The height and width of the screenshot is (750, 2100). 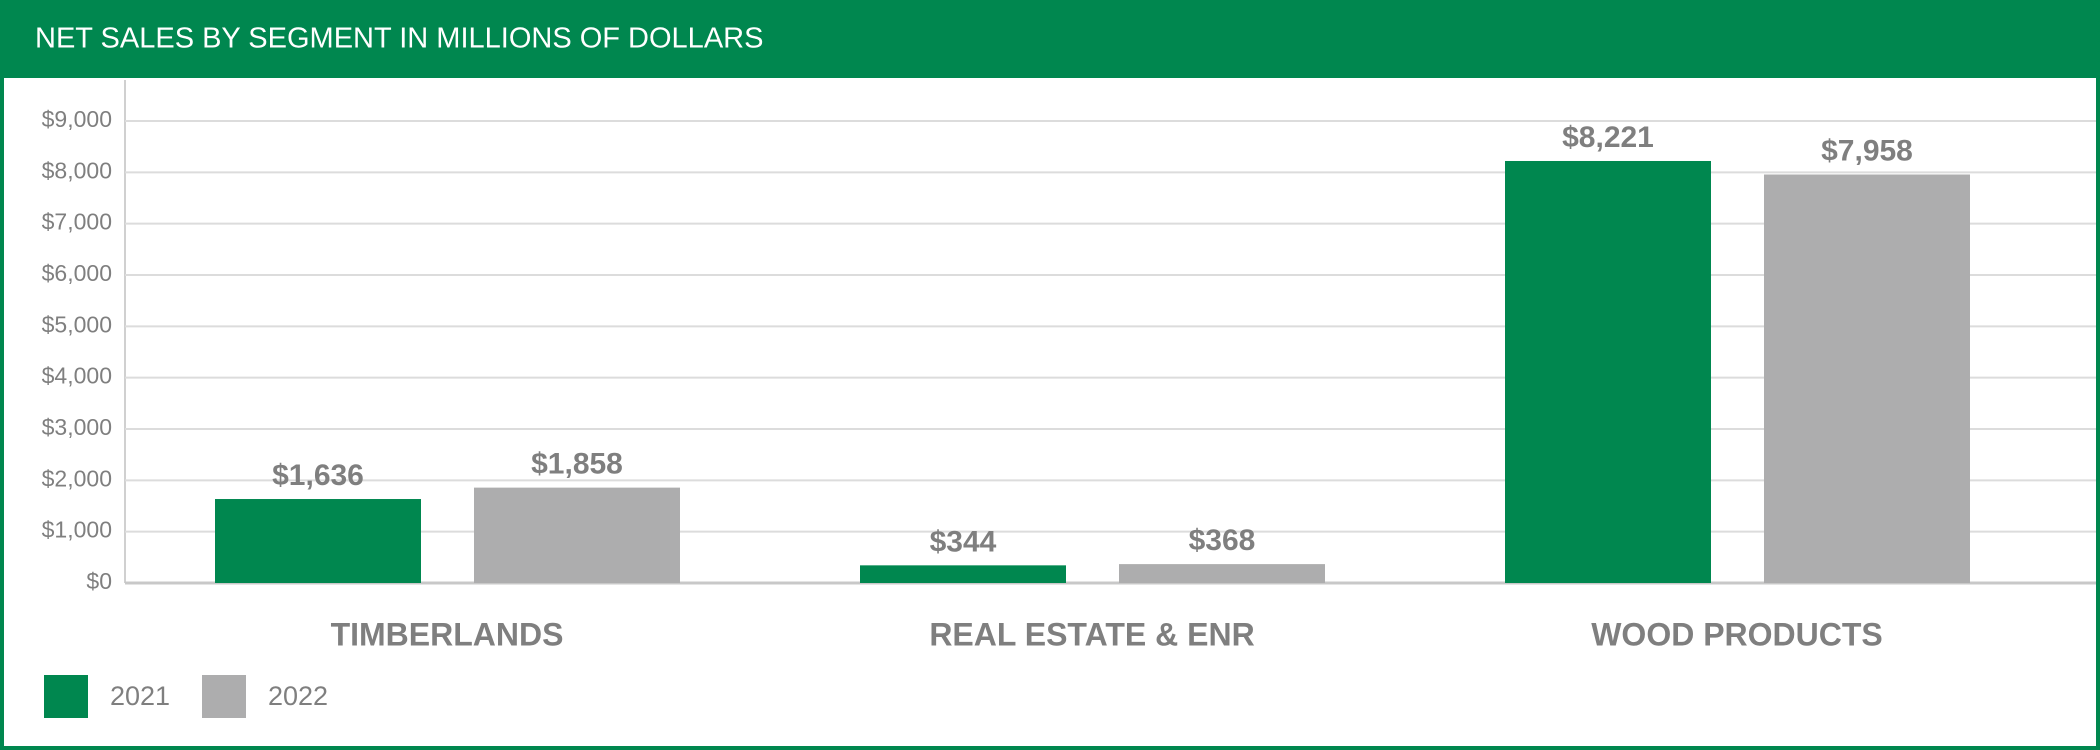 I want to click on y-tick-label: $8,000, so click(x=77, y=170).